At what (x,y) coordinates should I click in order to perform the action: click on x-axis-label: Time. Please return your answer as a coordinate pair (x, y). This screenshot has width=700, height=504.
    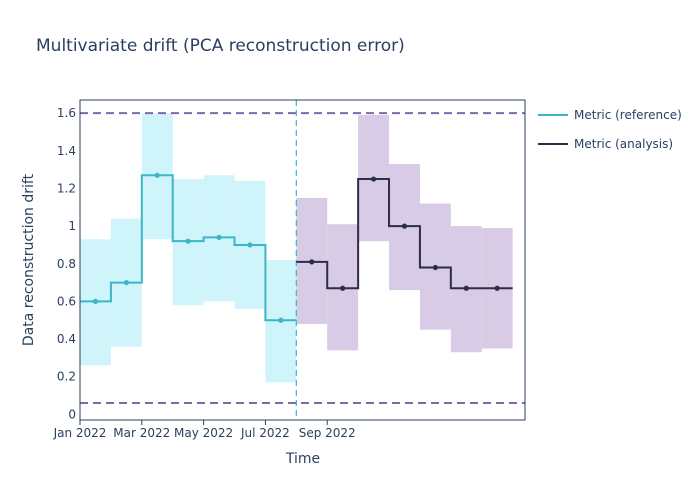
    Looking at the image, I should click on (302, 459).